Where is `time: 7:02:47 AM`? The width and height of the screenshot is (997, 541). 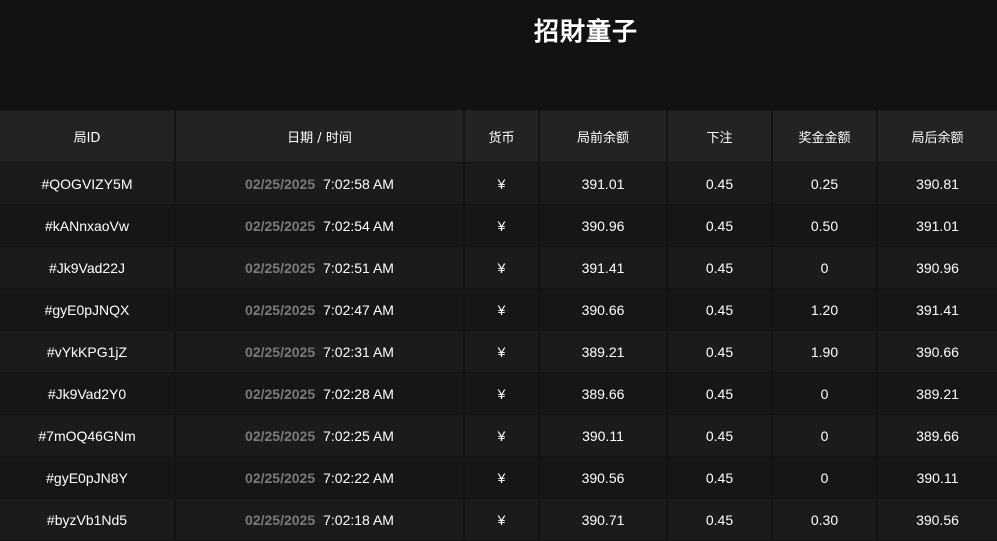 time: 7:02:47 AM is located at coordinates (358, 309).